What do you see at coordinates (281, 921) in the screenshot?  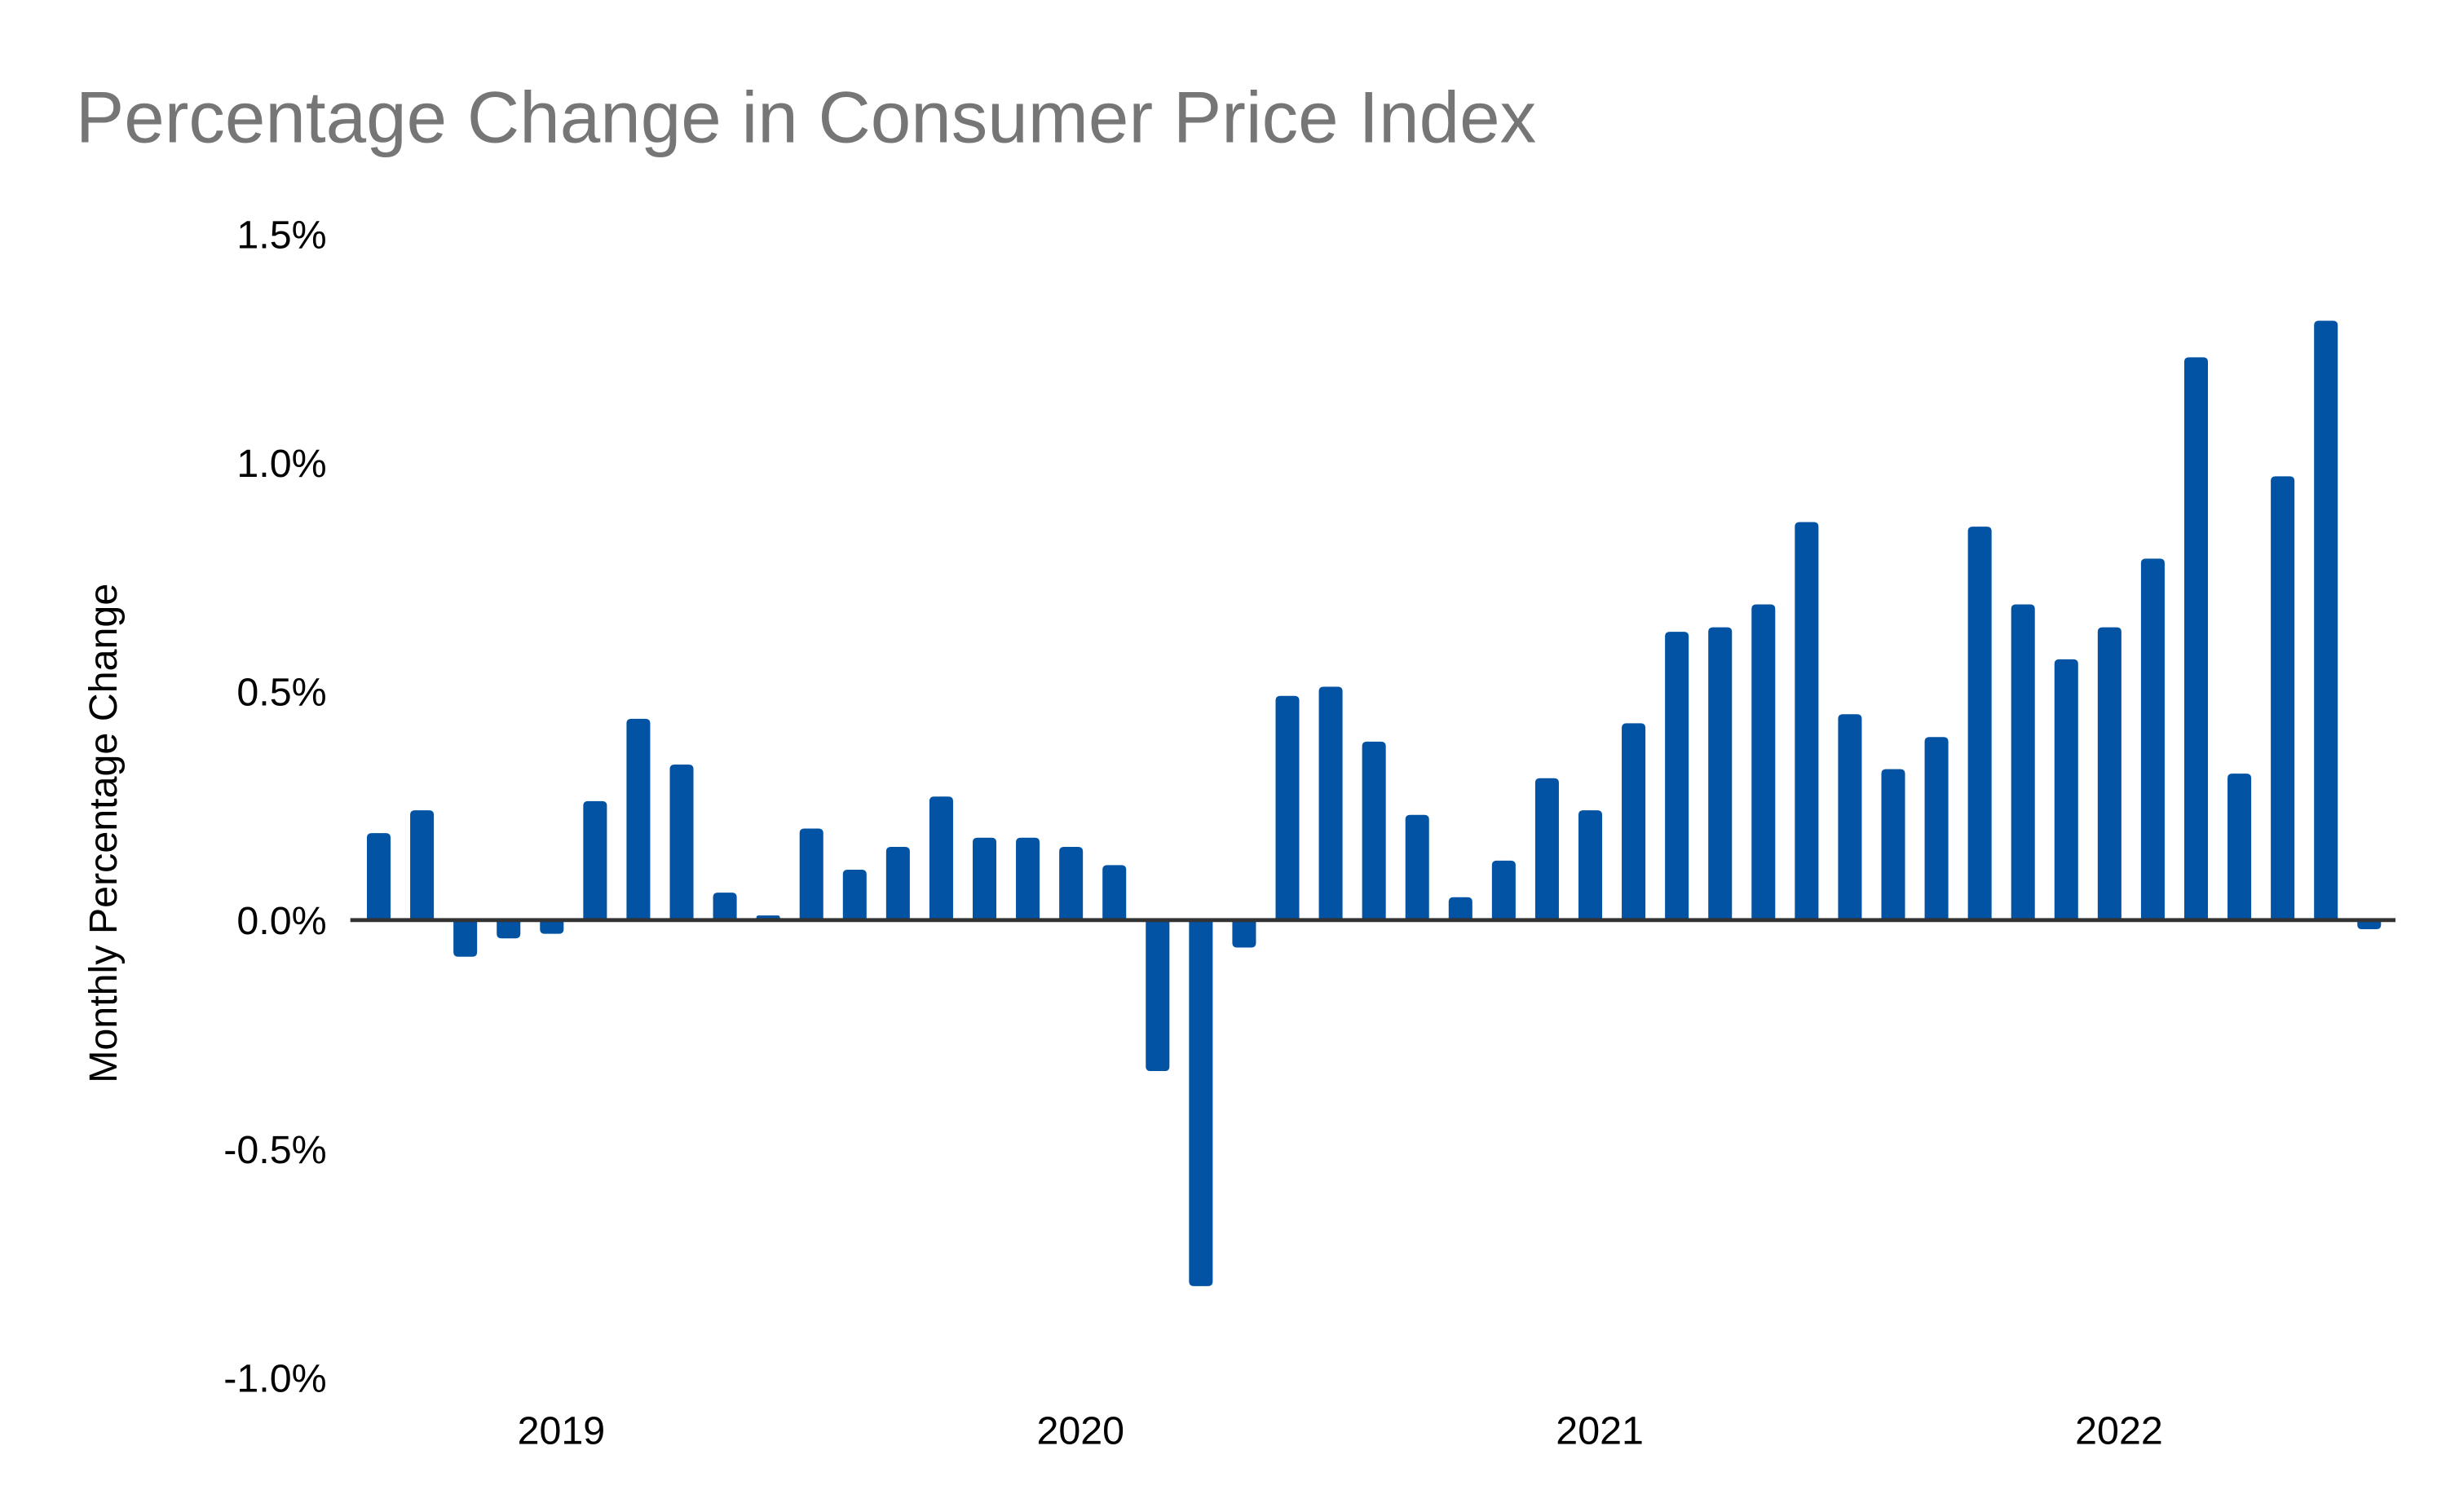 I see `y-tick-label: 0.0%` at bounding box center [281, 921].